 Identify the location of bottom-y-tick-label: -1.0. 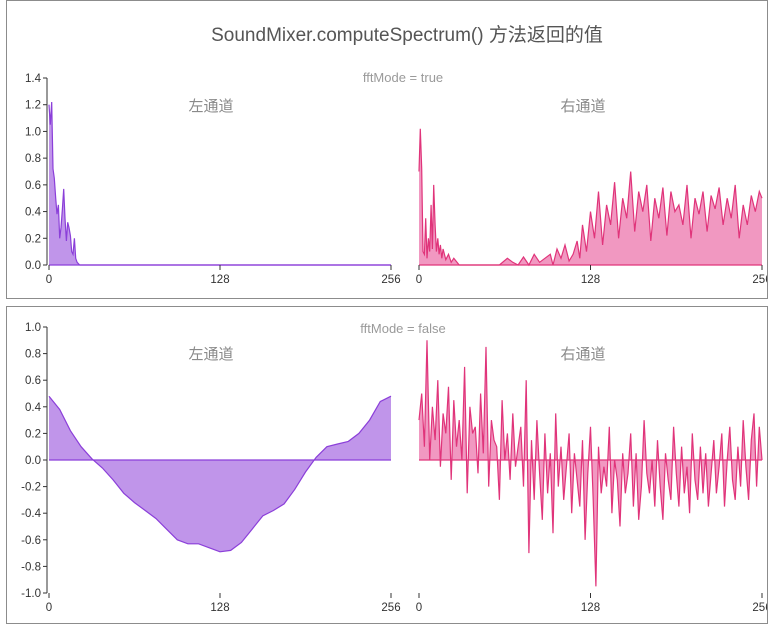
(31, 594).